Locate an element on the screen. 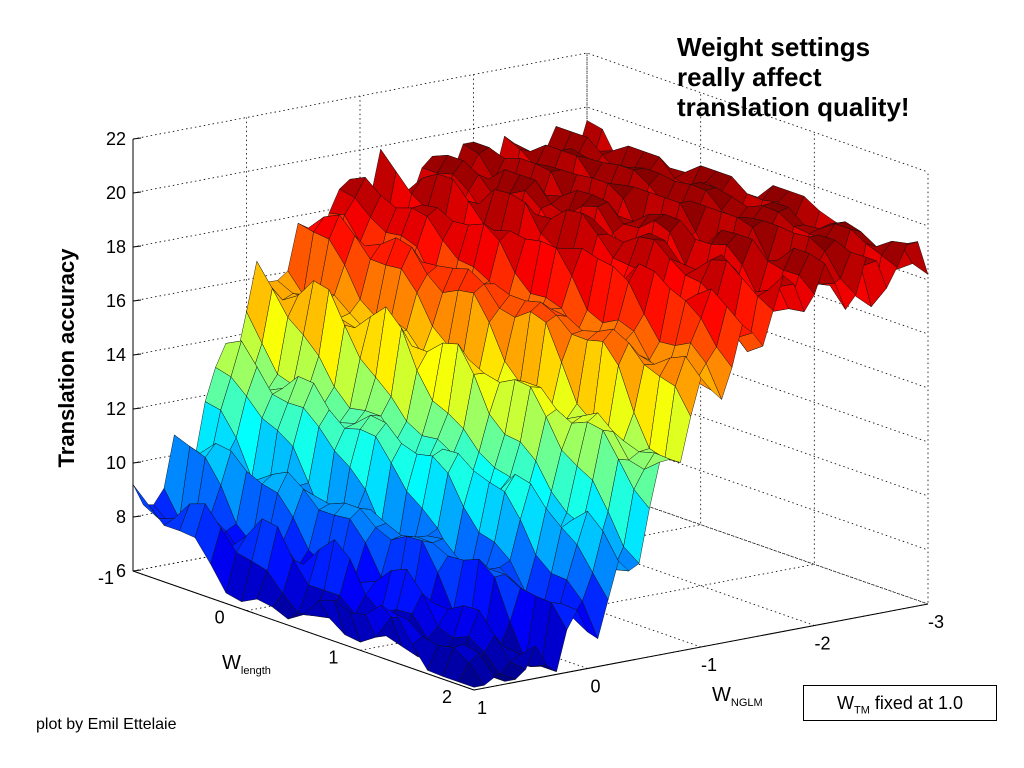 Image resolution: width=1024 pixels, height=768 pixels. y-axis-line is located at coordinates (303, 630).